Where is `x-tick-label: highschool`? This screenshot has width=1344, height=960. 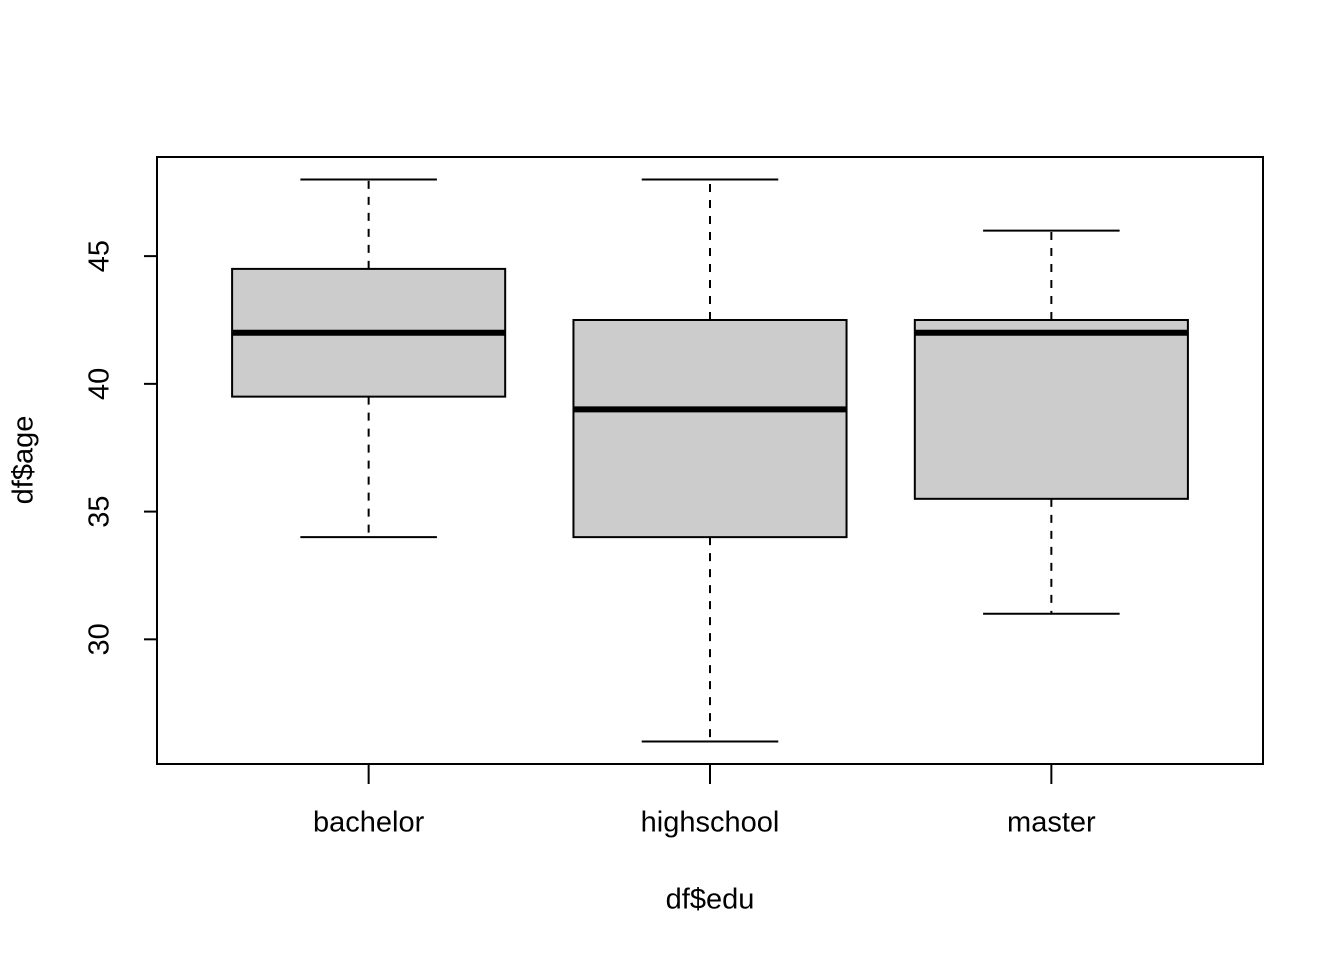 x-tick-label: highschool is located at coordinates (710, 823).